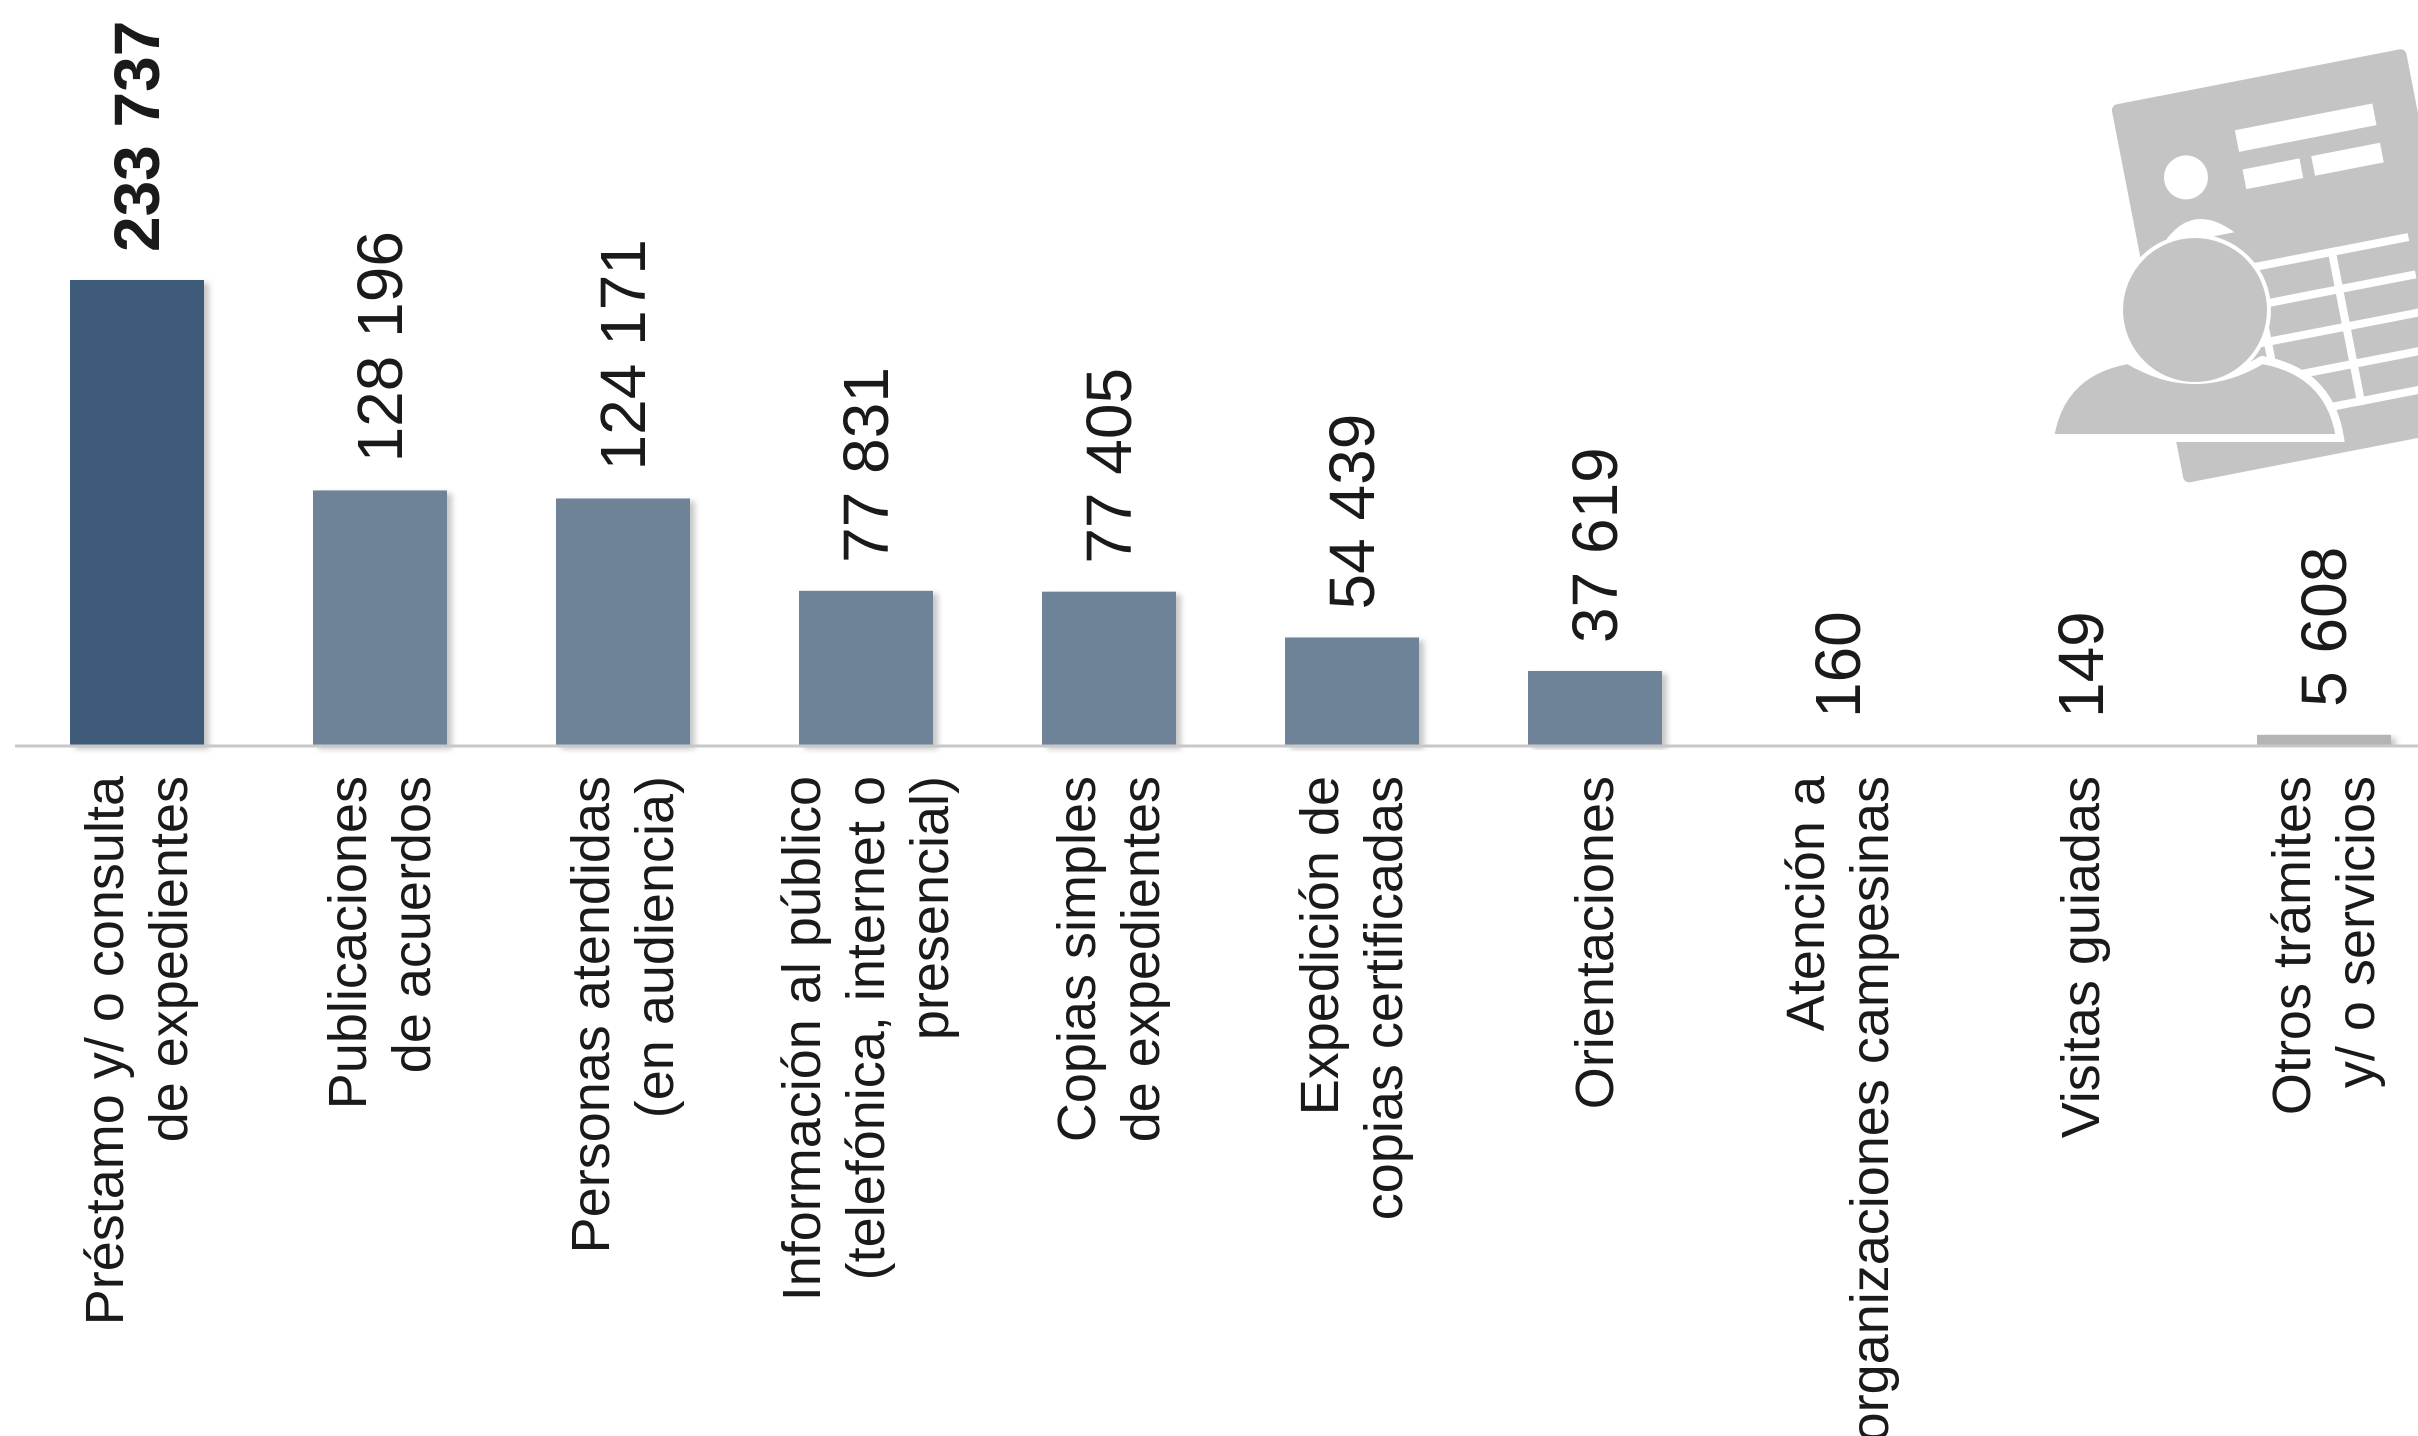  Describe the element at coordinates (1838, 664) in the screenshot. I see `value-label-8: 160` at that location.